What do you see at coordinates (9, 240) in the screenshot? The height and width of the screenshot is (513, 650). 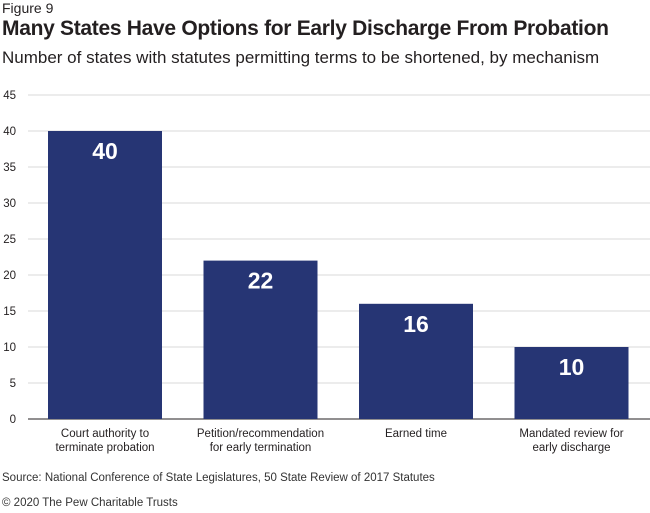 I see `y-tick-label: 25` at bounding box center [9, 240].